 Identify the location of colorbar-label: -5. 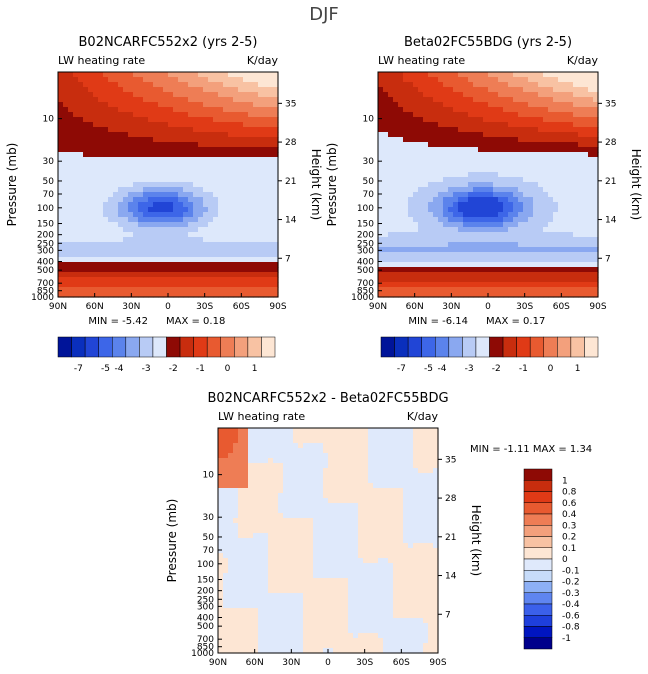
(428, 369).